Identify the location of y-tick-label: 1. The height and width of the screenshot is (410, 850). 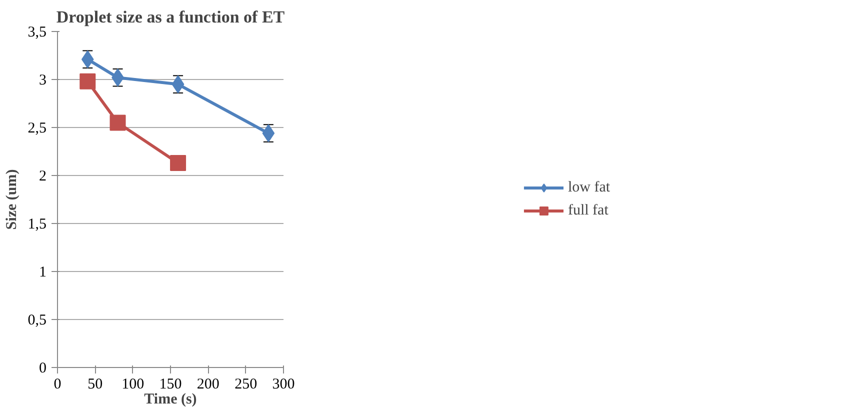
(42, 272).